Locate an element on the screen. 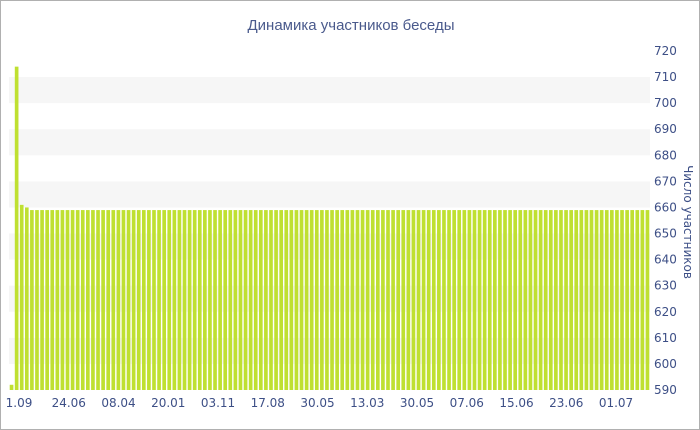  y-tick-label: 720 is located at coordinates (665, 51).